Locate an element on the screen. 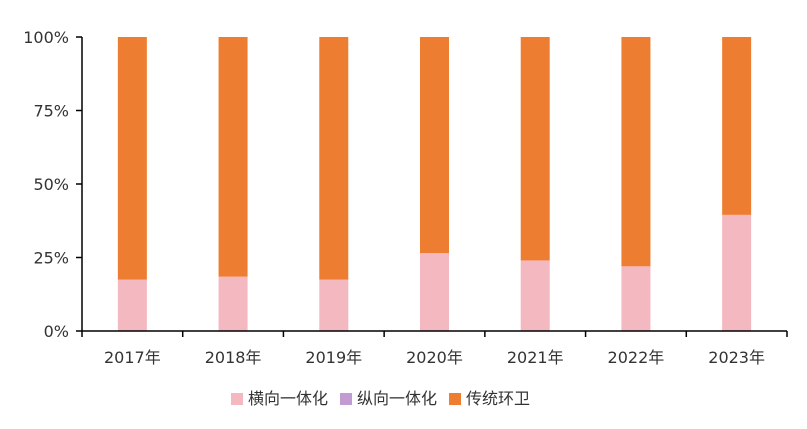 The width and height of the screenshot is (807, 429). legend-item: 传统环卫 is located at coordinates (489, 398).